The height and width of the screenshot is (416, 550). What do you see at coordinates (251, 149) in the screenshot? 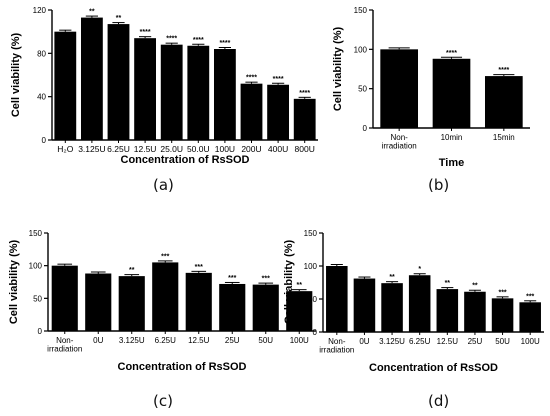
I see `x-tick-label: 200U` at bounding box center [251, 149].